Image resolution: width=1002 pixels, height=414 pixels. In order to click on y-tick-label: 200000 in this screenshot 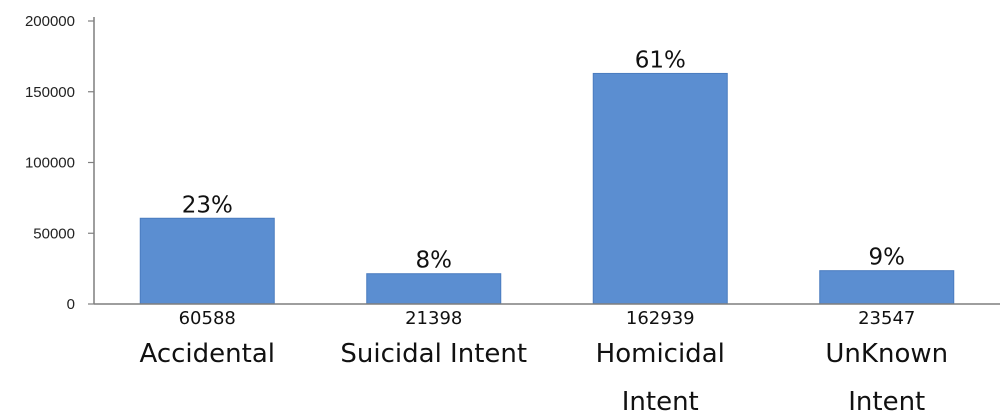, I will do `click(50, 21)`.